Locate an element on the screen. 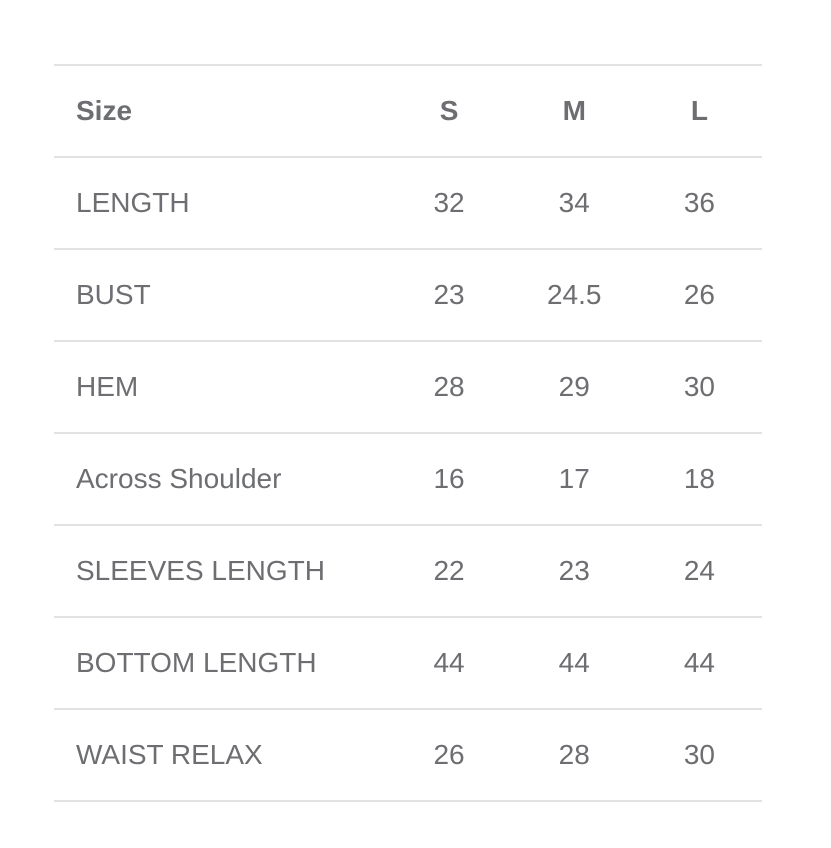 This screenshot has width=831, height=848. row-label: Across Shoulder is located at coordinates (220, 479).